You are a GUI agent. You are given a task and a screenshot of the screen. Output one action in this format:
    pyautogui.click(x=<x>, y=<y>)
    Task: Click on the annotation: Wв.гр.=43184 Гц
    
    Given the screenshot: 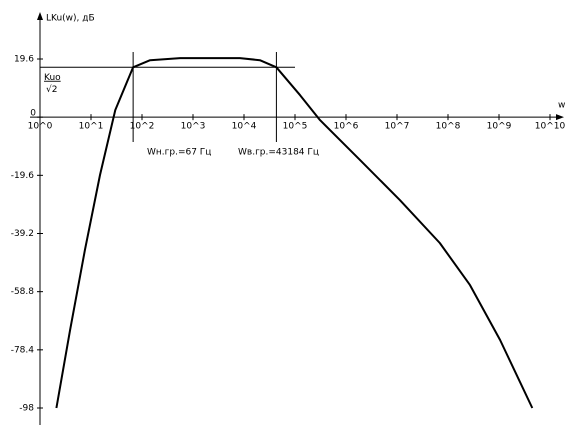 What is the action you would take?
    pyautogui.click(x=278, y=153)
    